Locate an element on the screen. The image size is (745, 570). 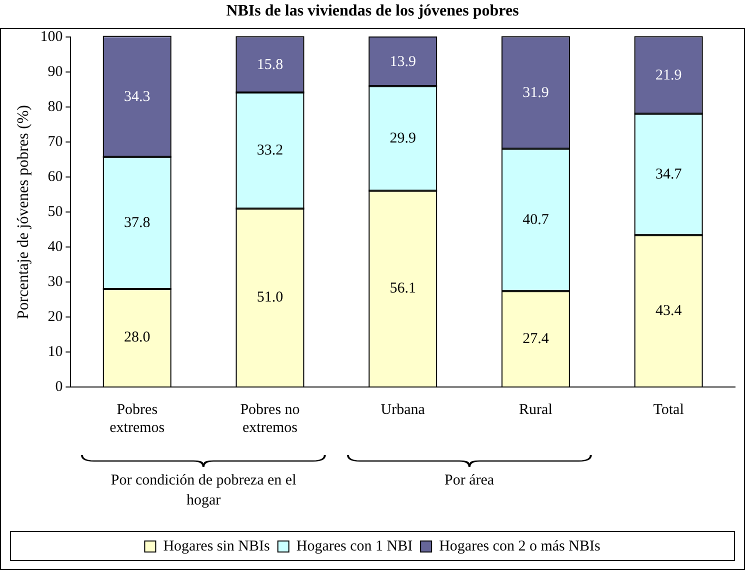
data-label: 37.8 is located at coordinates (137, 222).